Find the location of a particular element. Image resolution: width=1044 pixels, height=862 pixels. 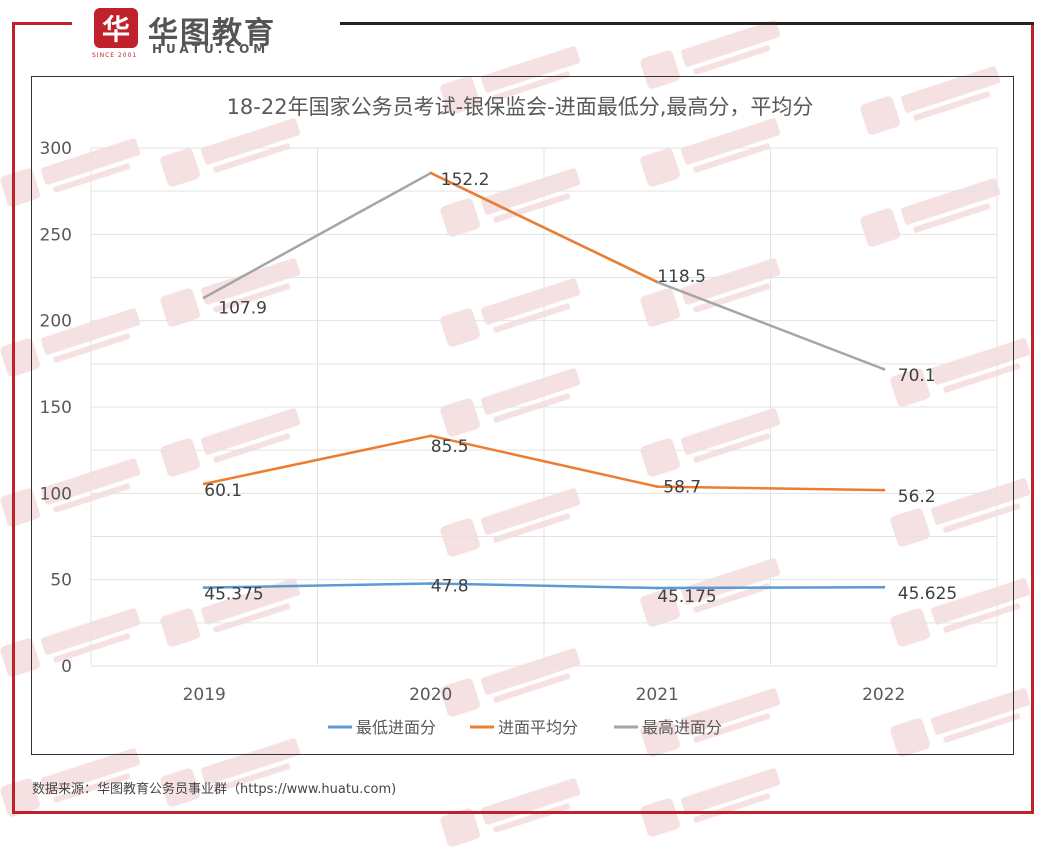

series-line-highlight-segment is located at coordinates (544, 227).